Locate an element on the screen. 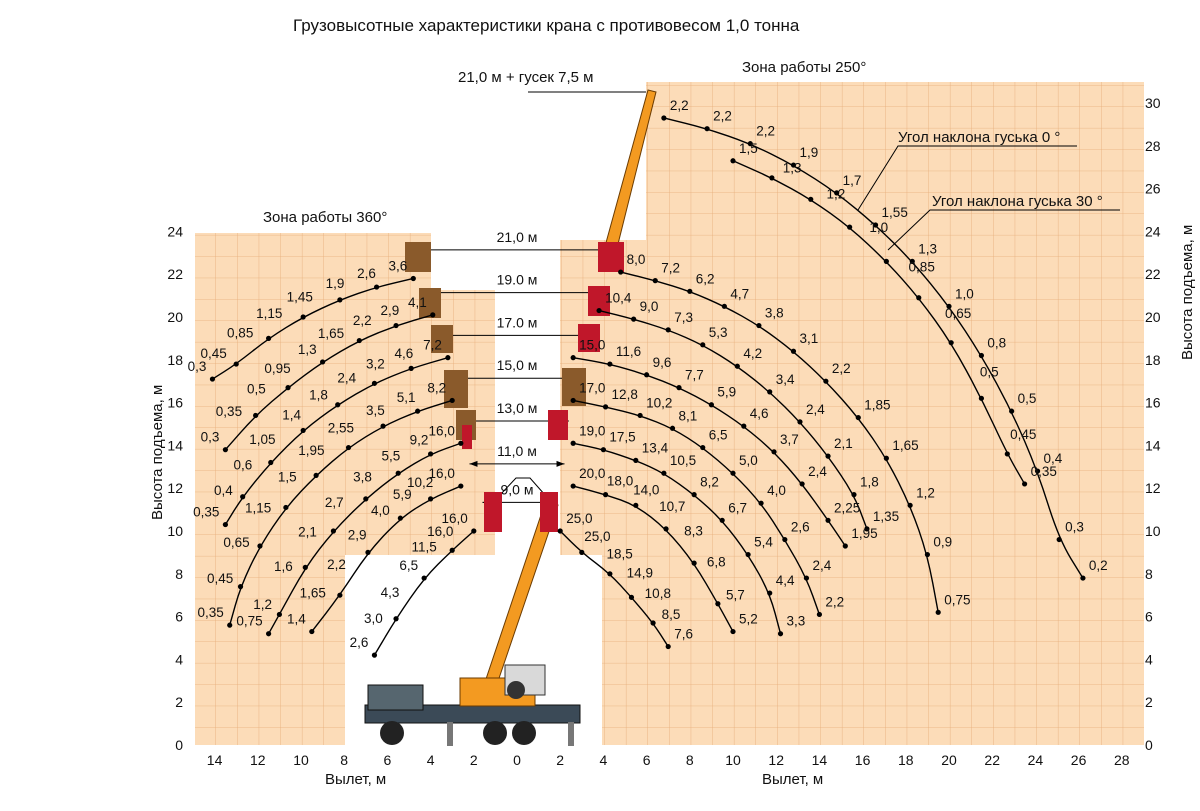  label-r-3-1: 12,8 is located at coordinates (625, 394).